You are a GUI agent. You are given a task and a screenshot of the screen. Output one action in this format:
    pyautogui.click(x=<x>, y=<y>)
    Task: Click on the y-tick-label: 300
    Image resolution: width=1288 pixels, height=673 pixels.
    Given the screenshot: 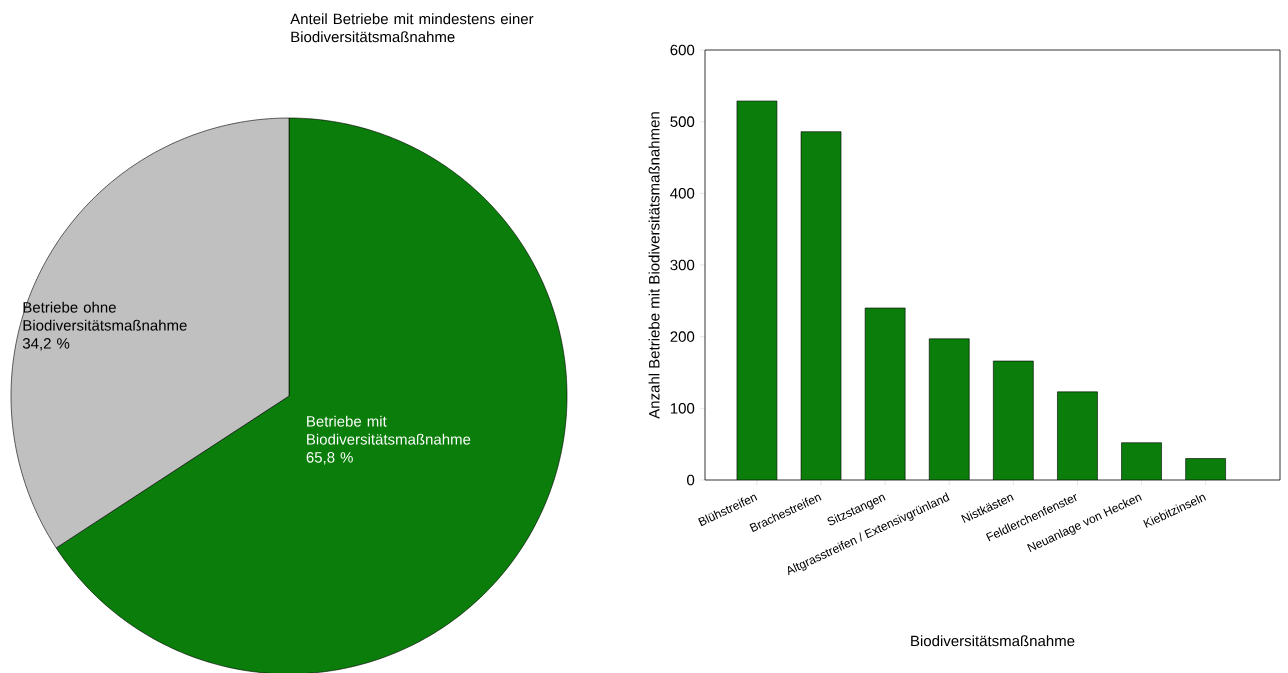 What is the action you would take?
    pyautogui.click(x=682, y=265)
    